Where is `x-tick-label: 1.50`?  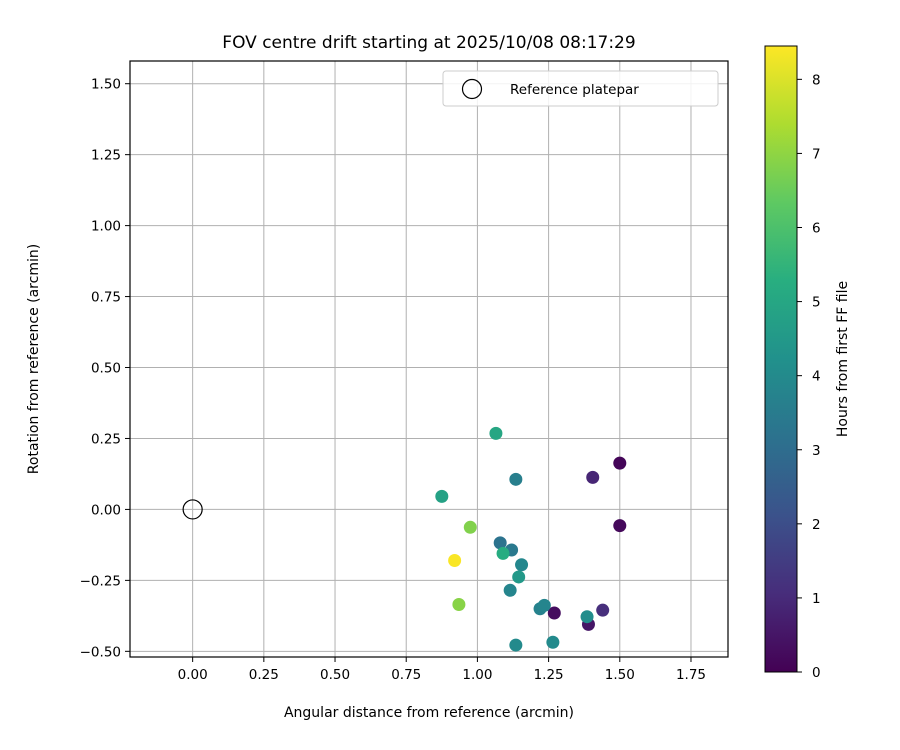 x-tick-label: 1.50 is located at coordinates (620, 675).